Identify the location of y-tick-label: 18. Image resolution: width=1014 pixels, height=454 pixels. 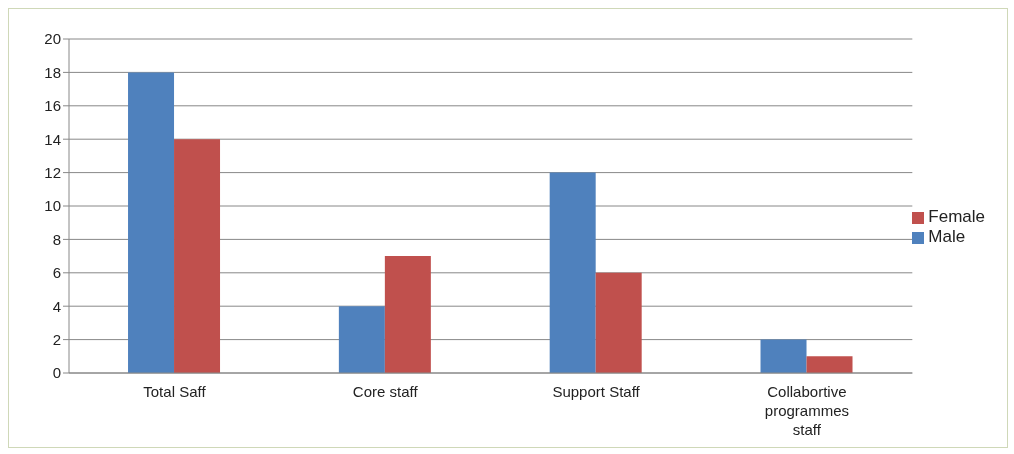
(52, 72).